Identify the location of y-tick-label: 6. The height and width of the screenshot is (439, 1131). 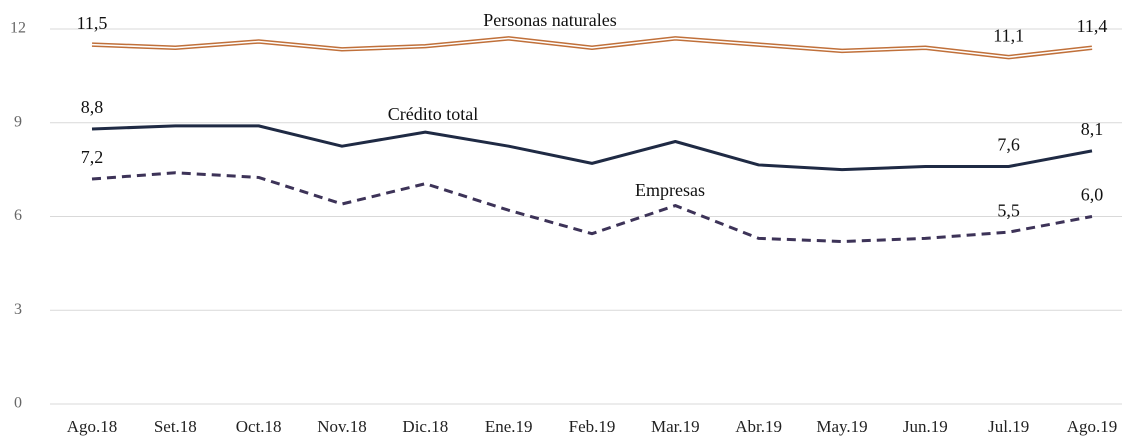
(18, 215).